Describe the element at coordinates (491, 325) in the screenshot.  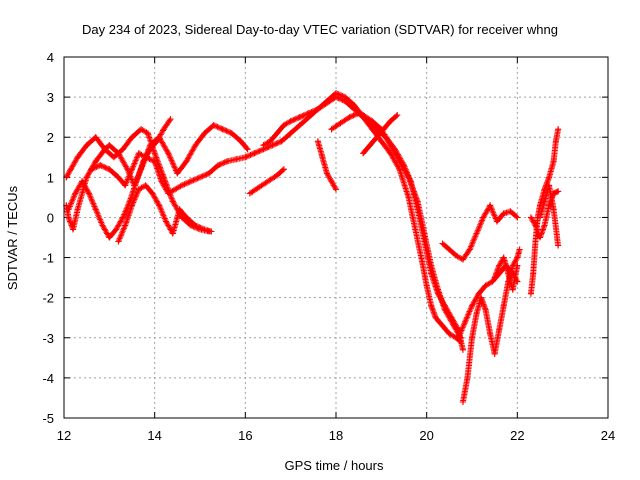
I see `series-track-l` at that location.